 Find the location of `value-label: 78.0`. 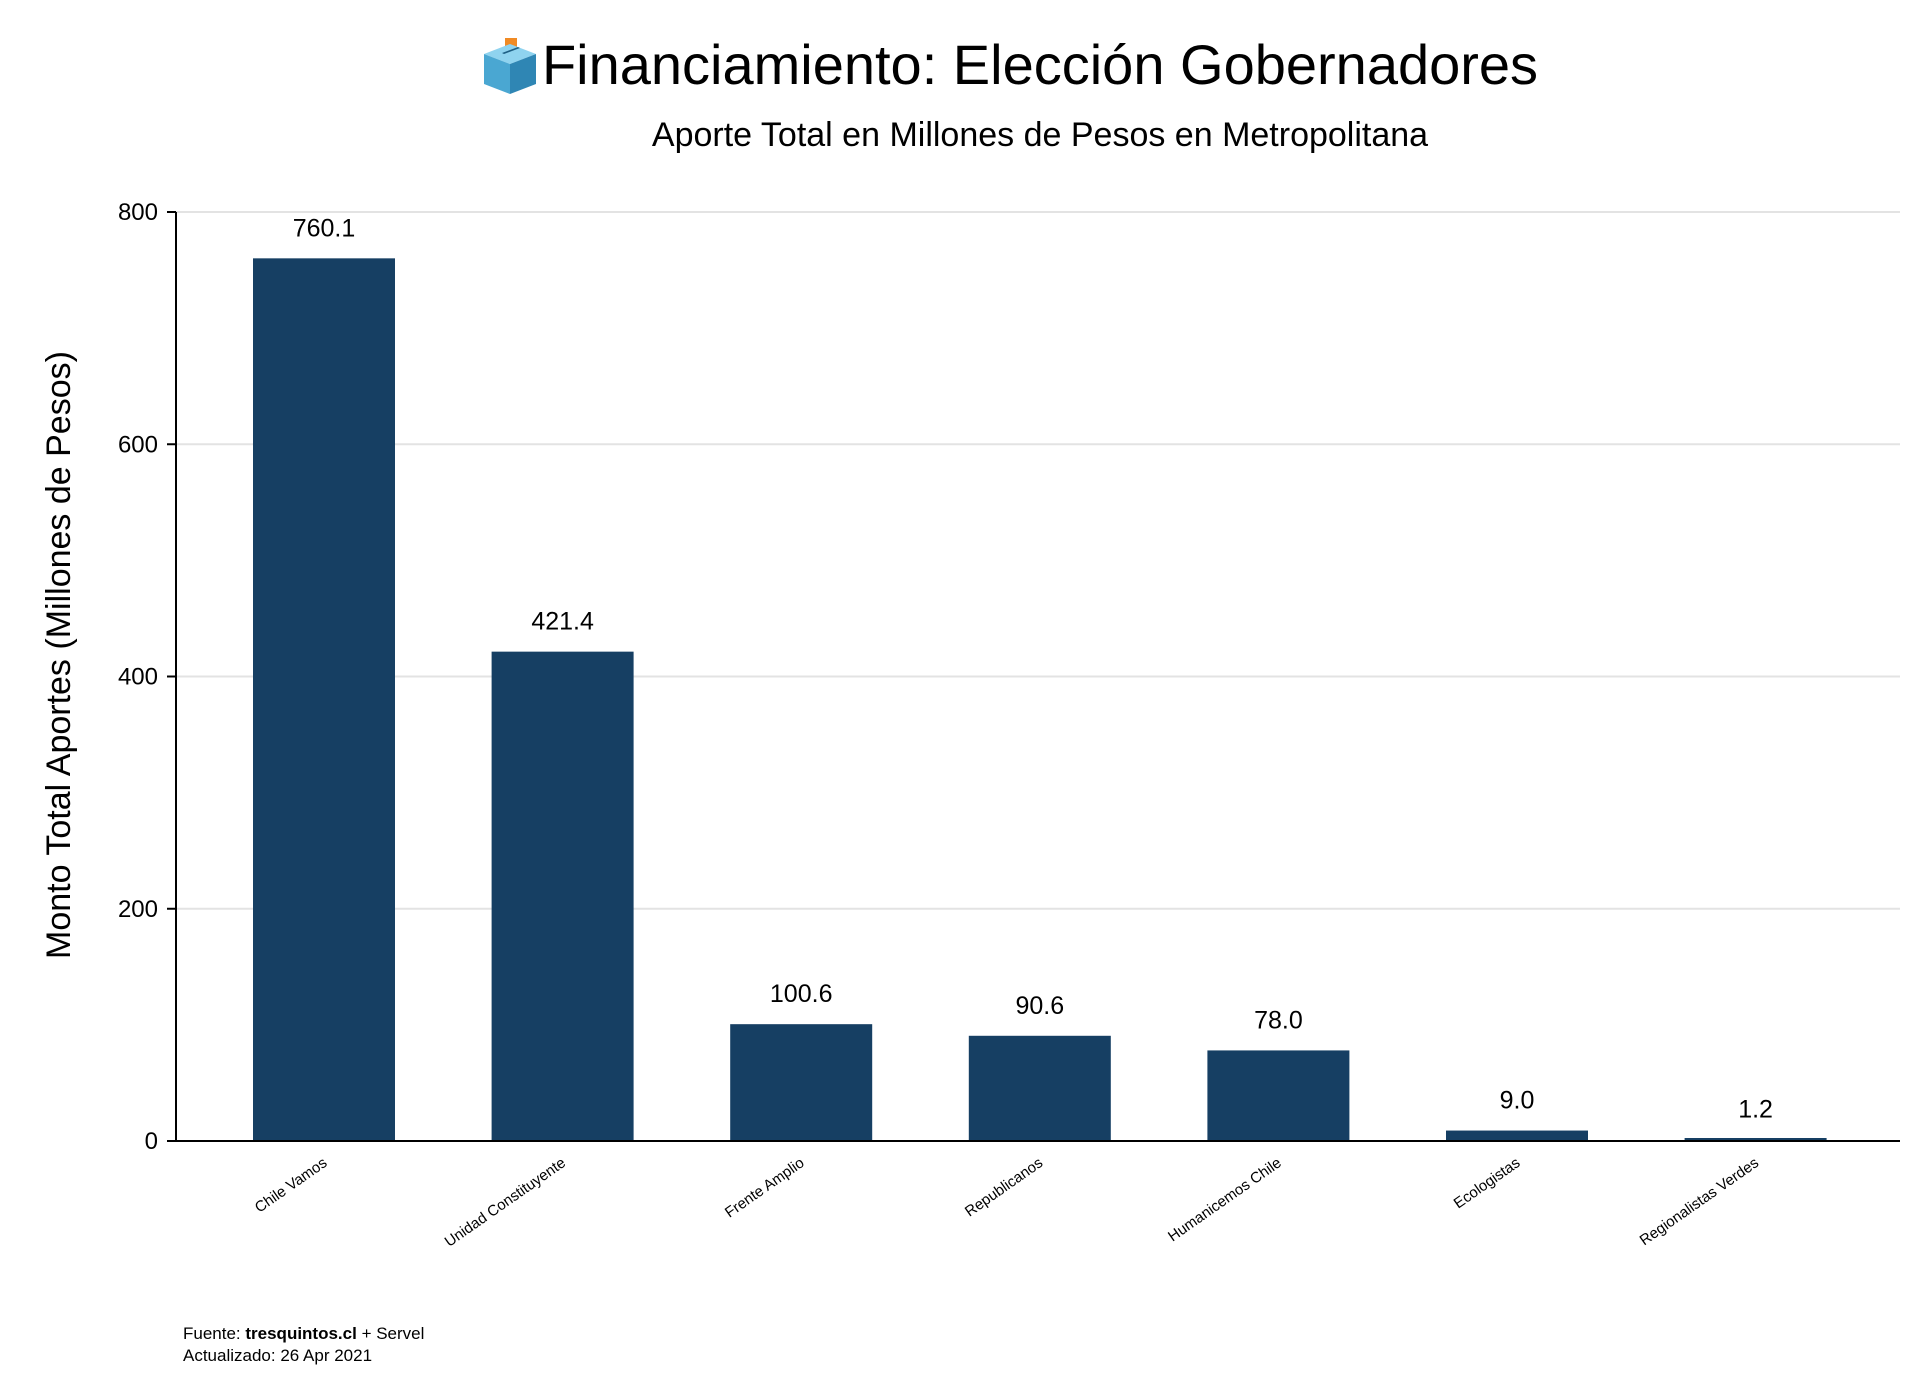

value-label: 78.0 is located at coordinates (1278, 1020).